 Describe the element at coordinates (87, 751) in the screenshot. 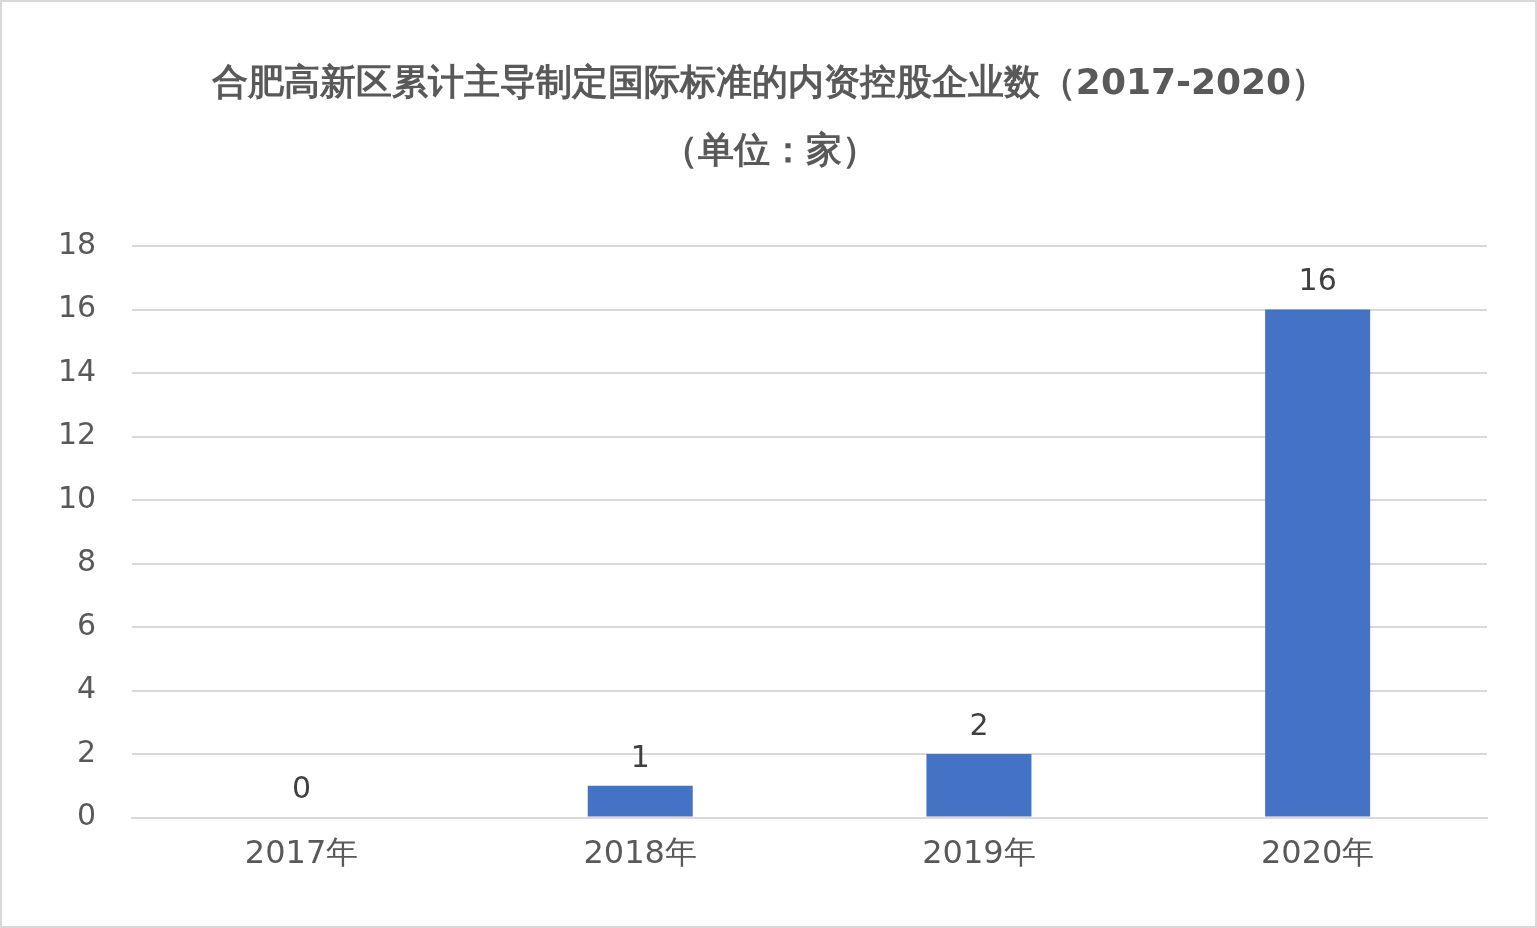

I see `y-tick-label: 2` at that location.